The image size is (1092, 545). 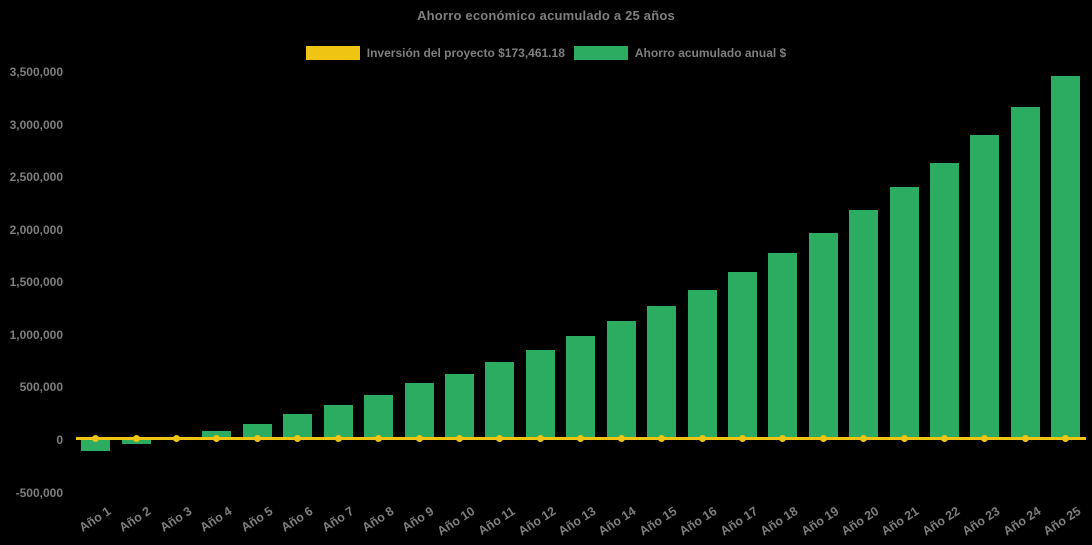 What do you see at coordinates (36, 334) in the screenshot?
I see `y-tick-1,000,000: 1,000,000` at bounding box center [36, 334].